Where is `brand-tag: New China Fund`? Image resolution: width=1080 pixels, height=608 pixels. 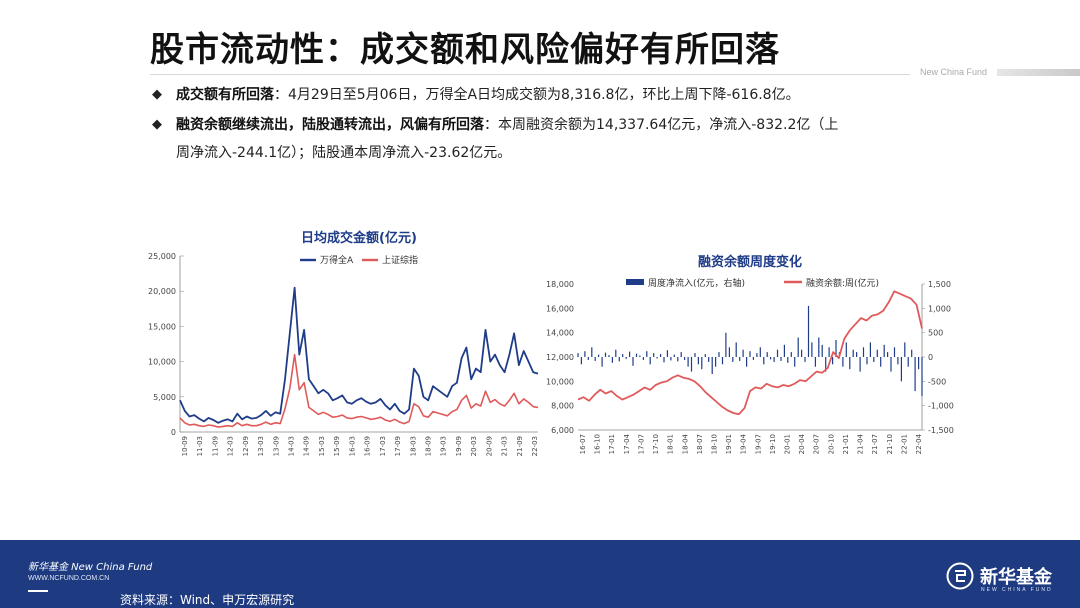
brand-tag: New China Fund is located at coordinates (954, 72).